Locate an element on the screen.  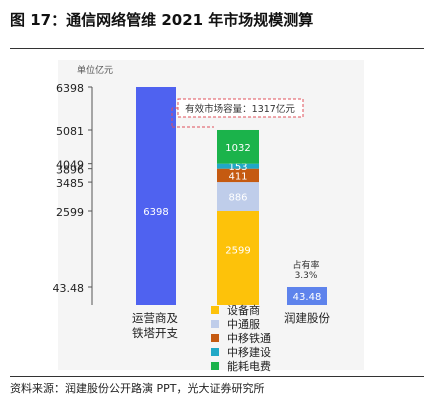
bar-runjian is located at coordinates (307, 296).